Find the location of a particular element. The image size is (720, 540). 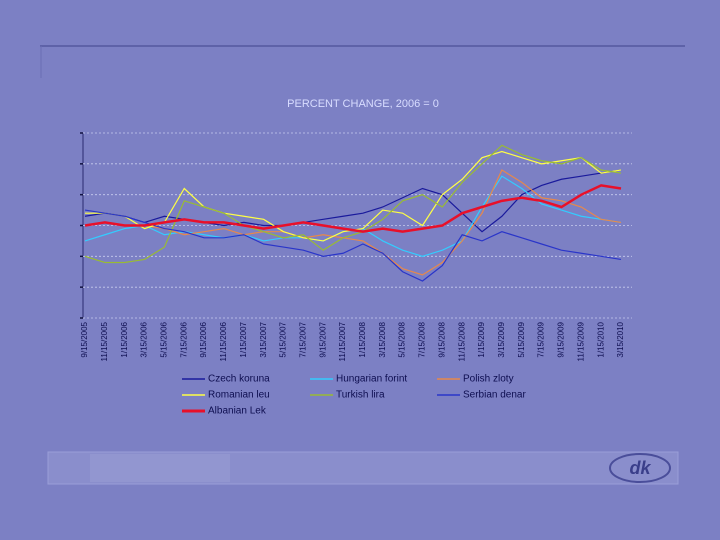

logo: dk is located at coordinates (640, 468).